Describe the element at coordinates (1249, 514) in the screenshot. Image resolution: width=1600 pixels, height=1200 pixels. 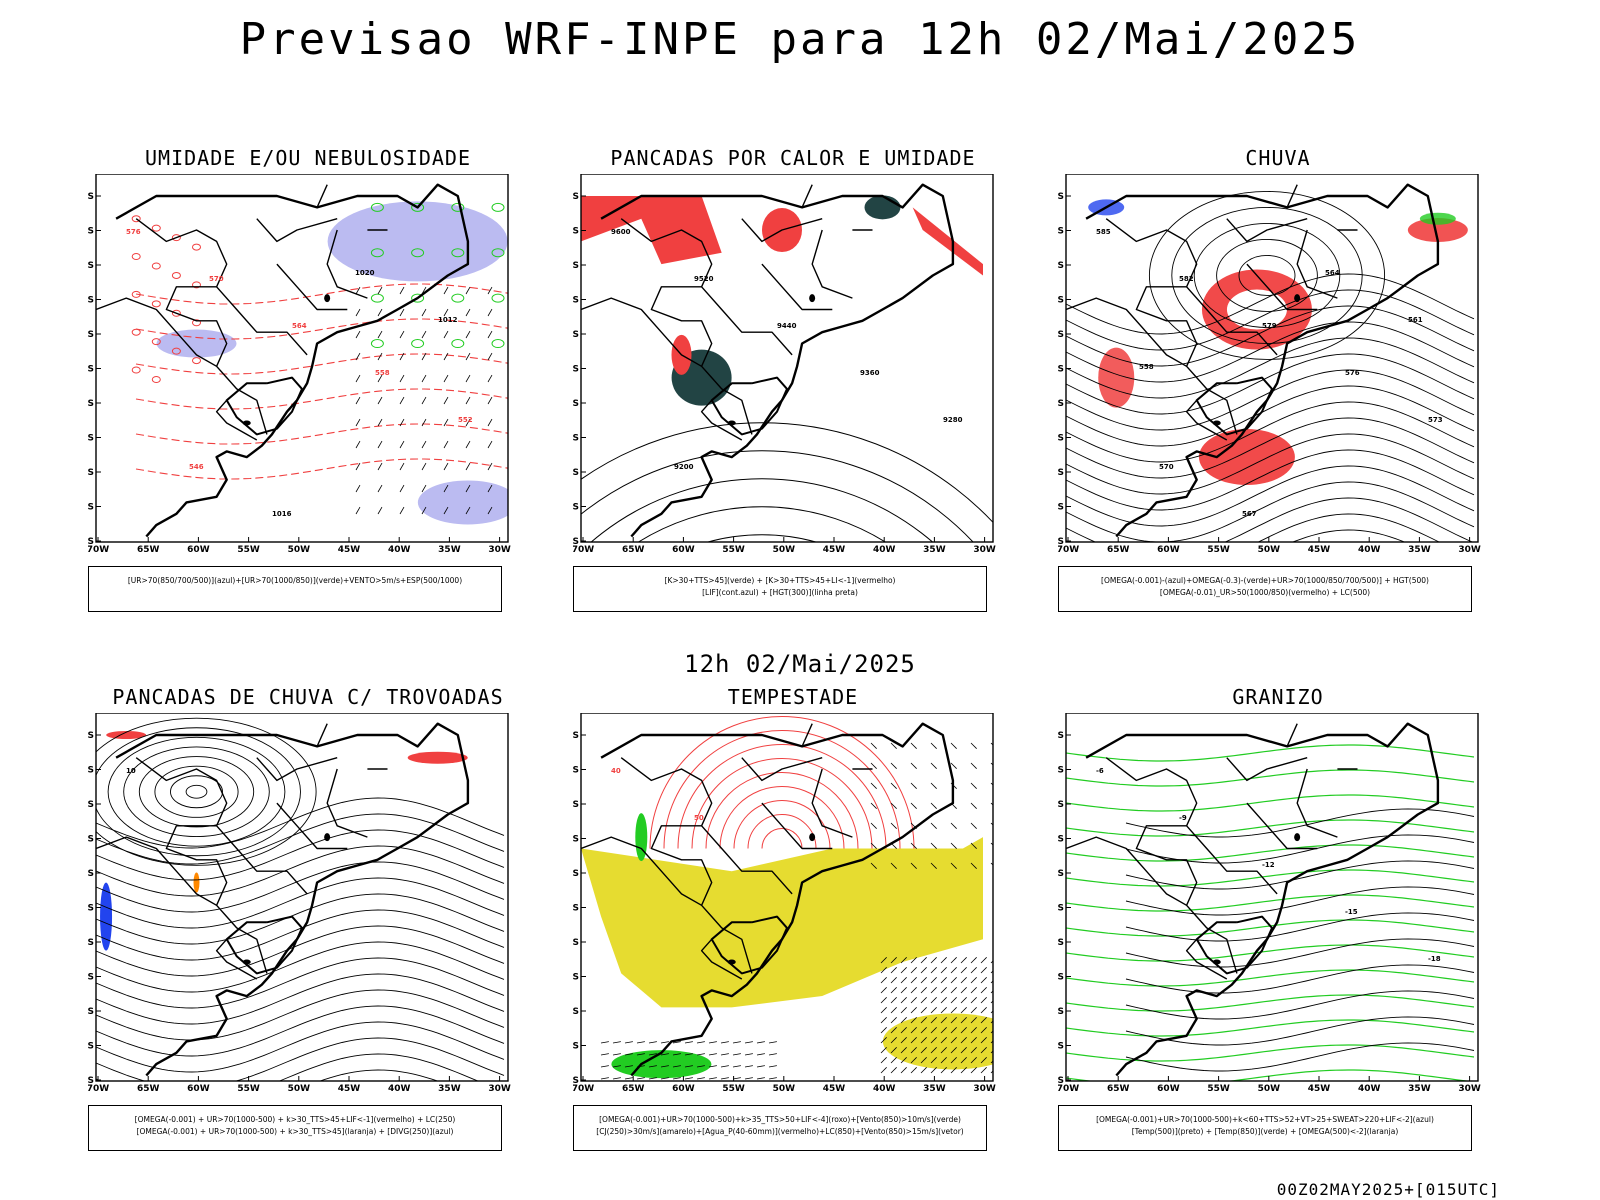
I see `contour-label: 567` at that location.